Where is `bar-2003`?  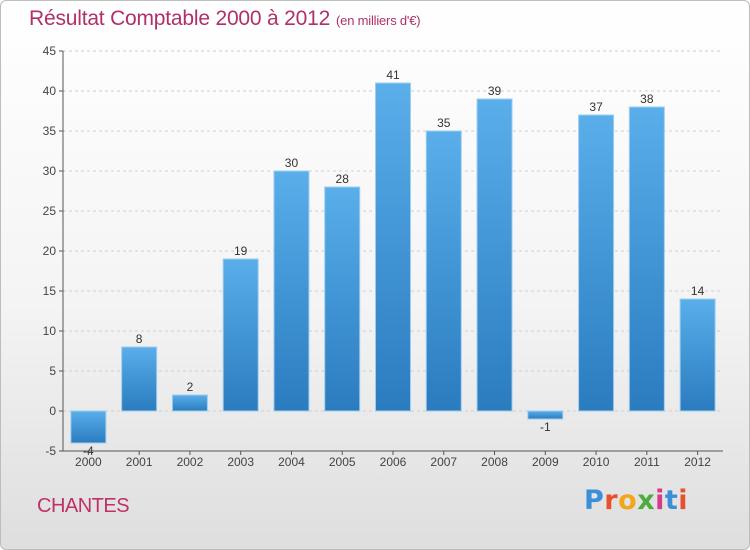
bar-2003 is located at coordinates (240, 335).